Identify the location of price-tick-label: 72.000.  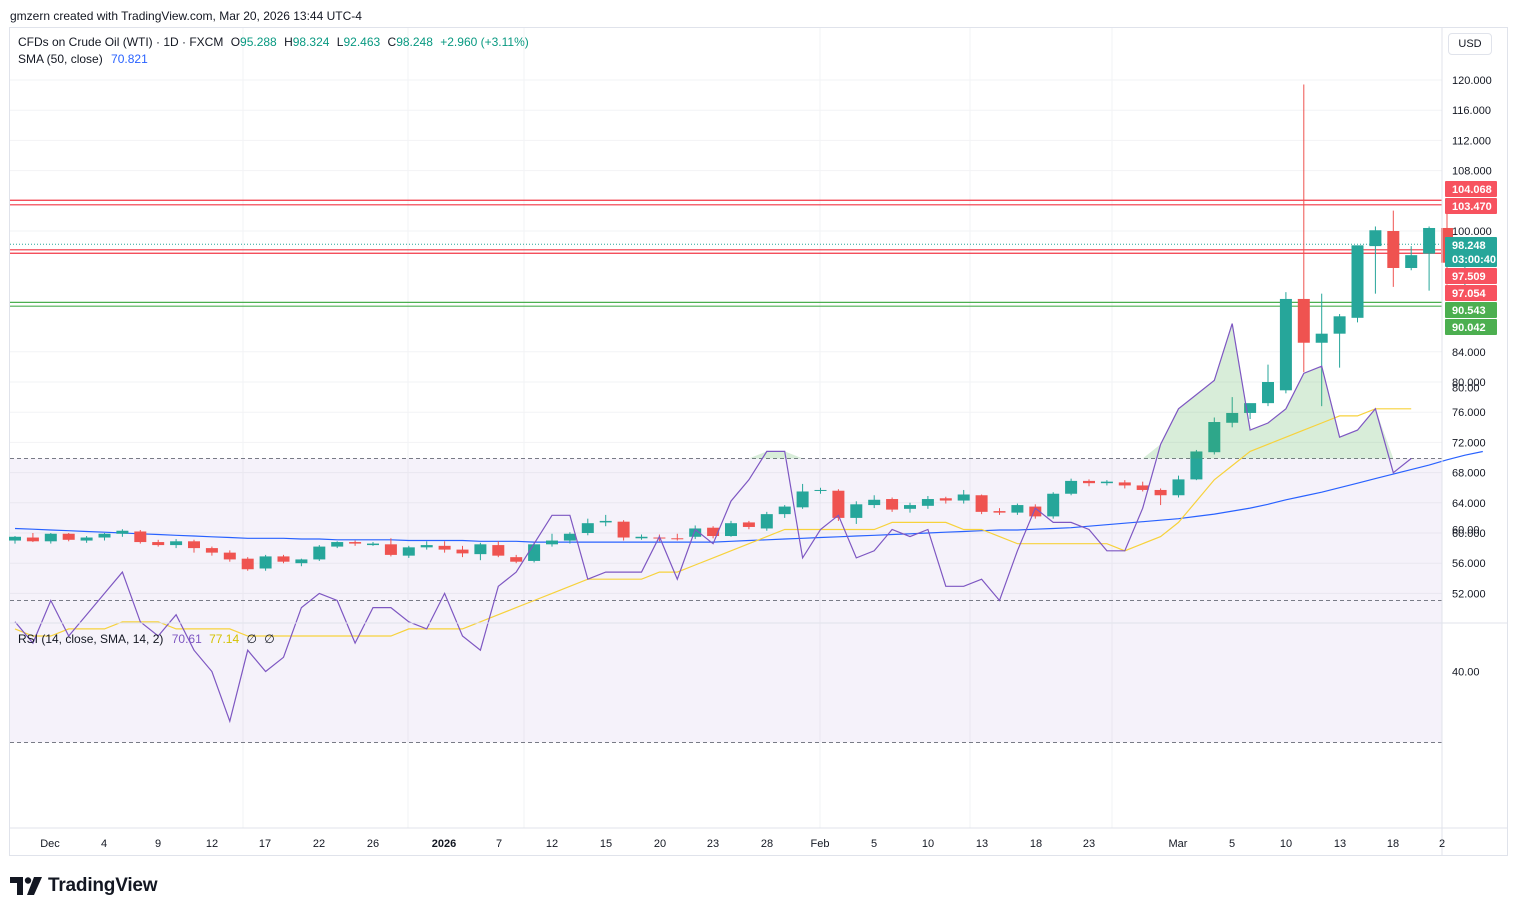
(1469, 443).